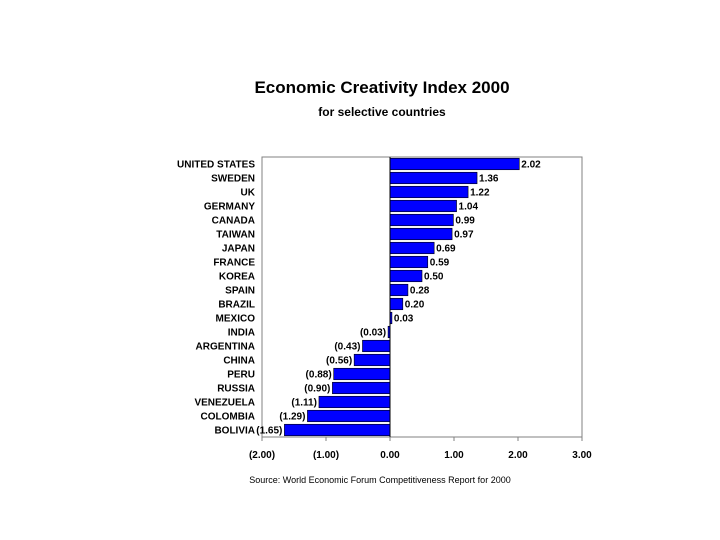 The height and width of the screenshot is (540, 720). What do you see at coordinates (464, 235) in the screenshot?
I see `data-label: 0.97` at bounding box center [464, 235].